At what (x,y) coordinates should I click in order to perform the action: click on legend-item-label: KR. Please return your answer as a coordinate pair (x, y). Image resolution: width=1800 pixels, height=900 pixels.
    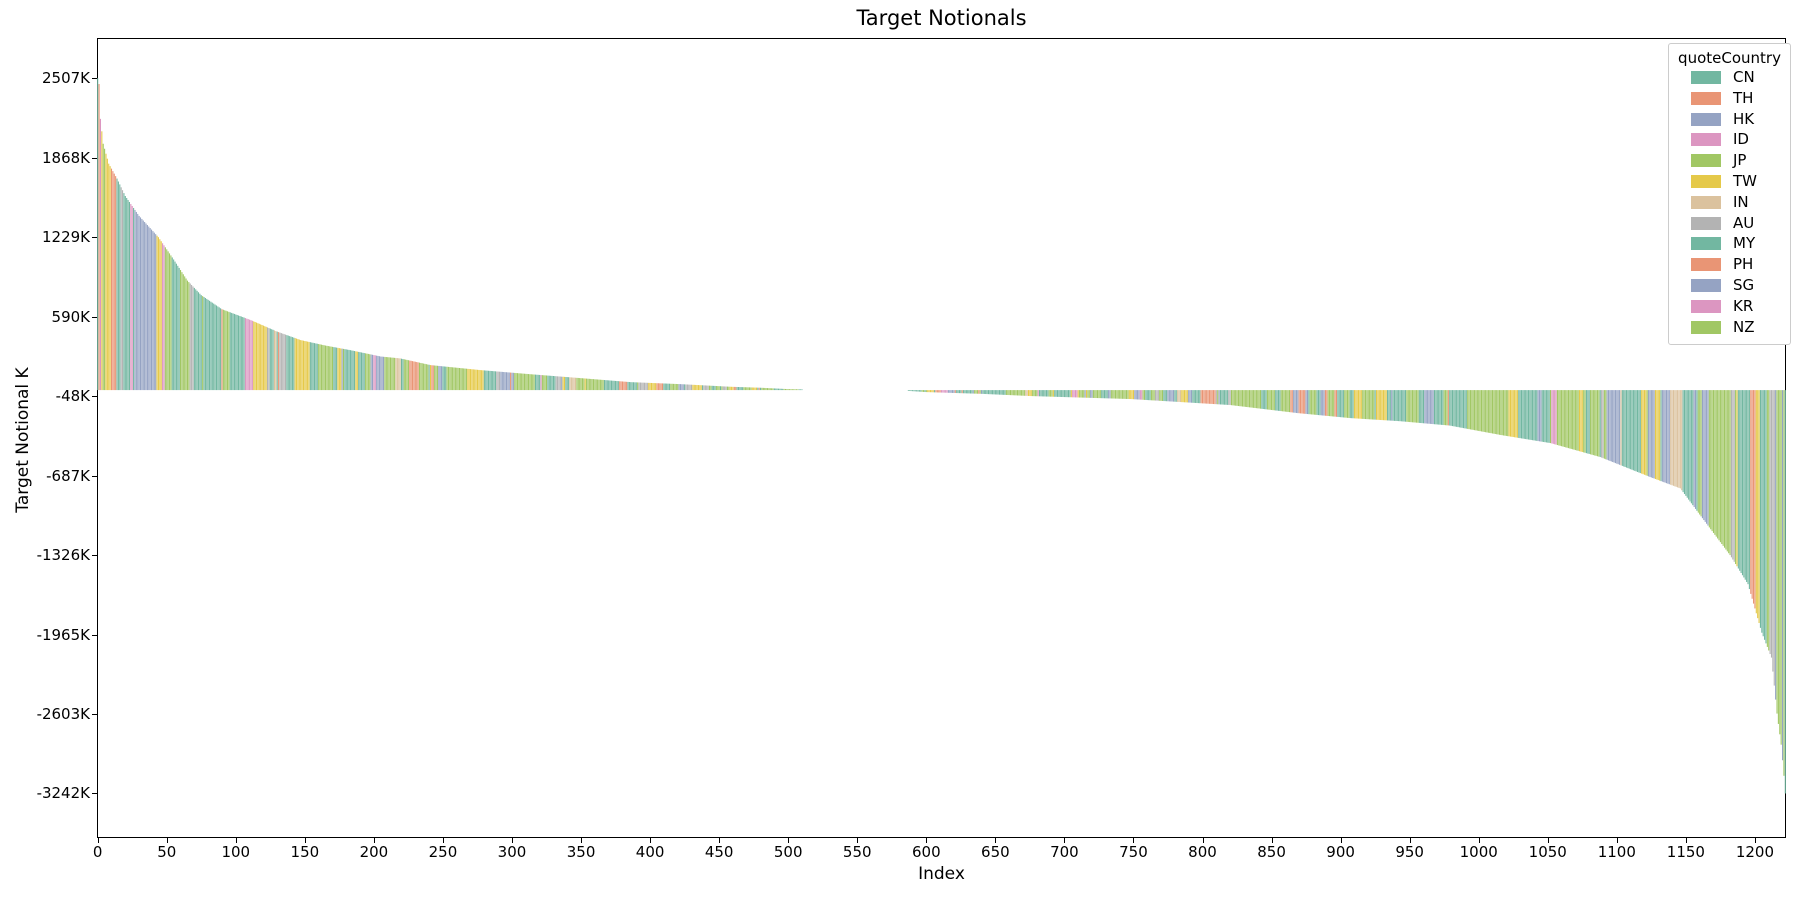
    Looking at the image, I should click on (1743, 305).